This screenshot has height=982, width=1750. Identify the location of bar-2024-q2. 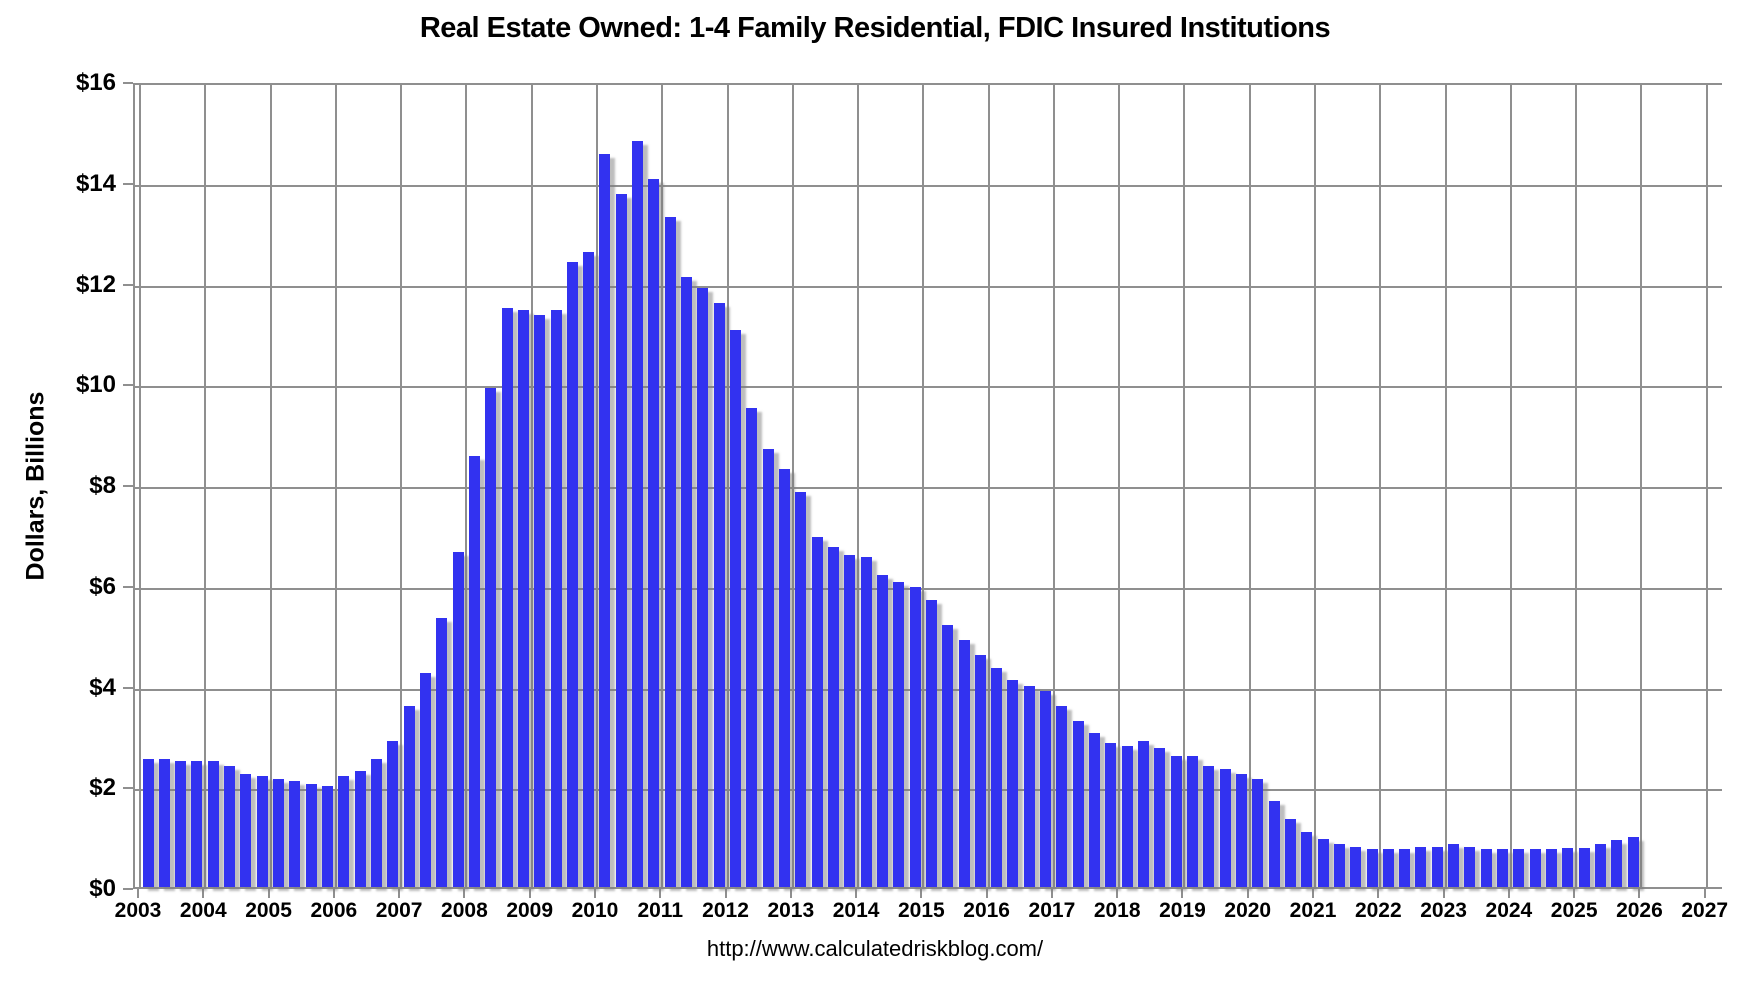
(1535, 868).